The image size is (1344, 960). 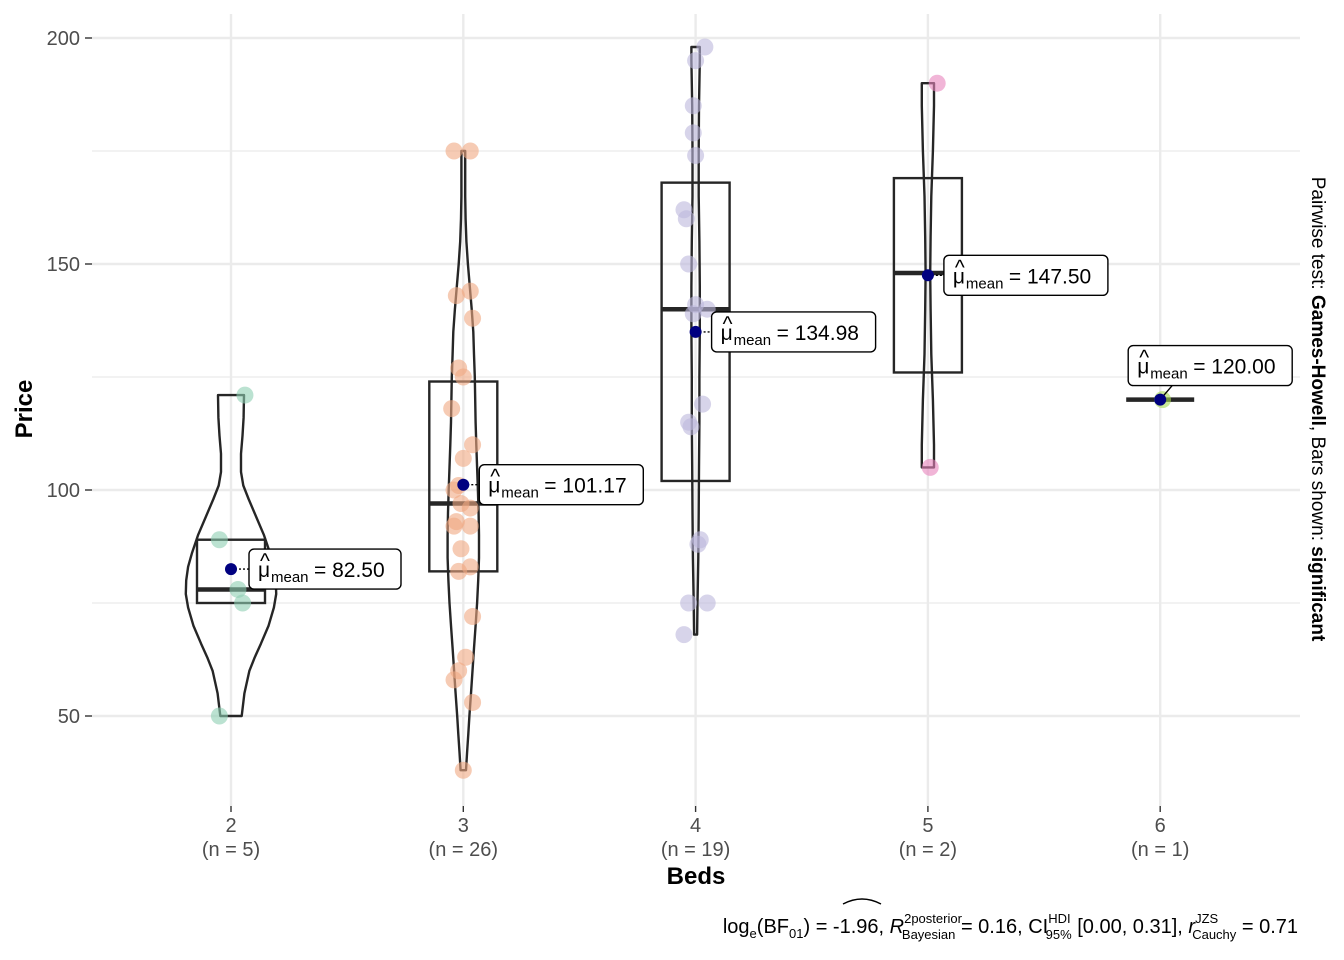 I want to click on caption-log: log, so click(x=736, y=927).